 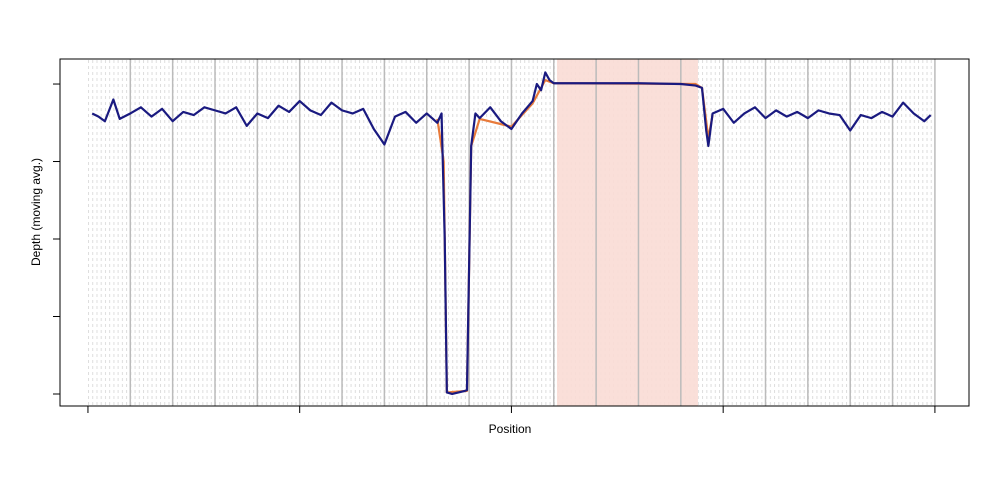 I want to click on x-axis-label: Position, so click(x=510, y=429).